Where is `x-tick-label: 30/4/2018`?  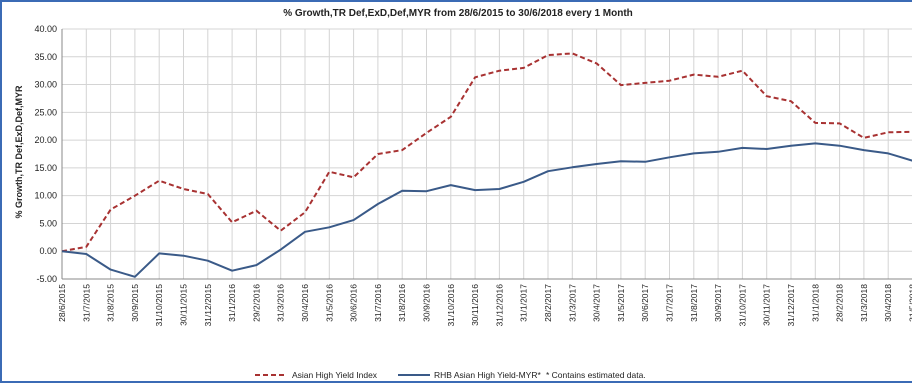 x-tick-label: 30/4/2018 is located at coordinates (888, 303).